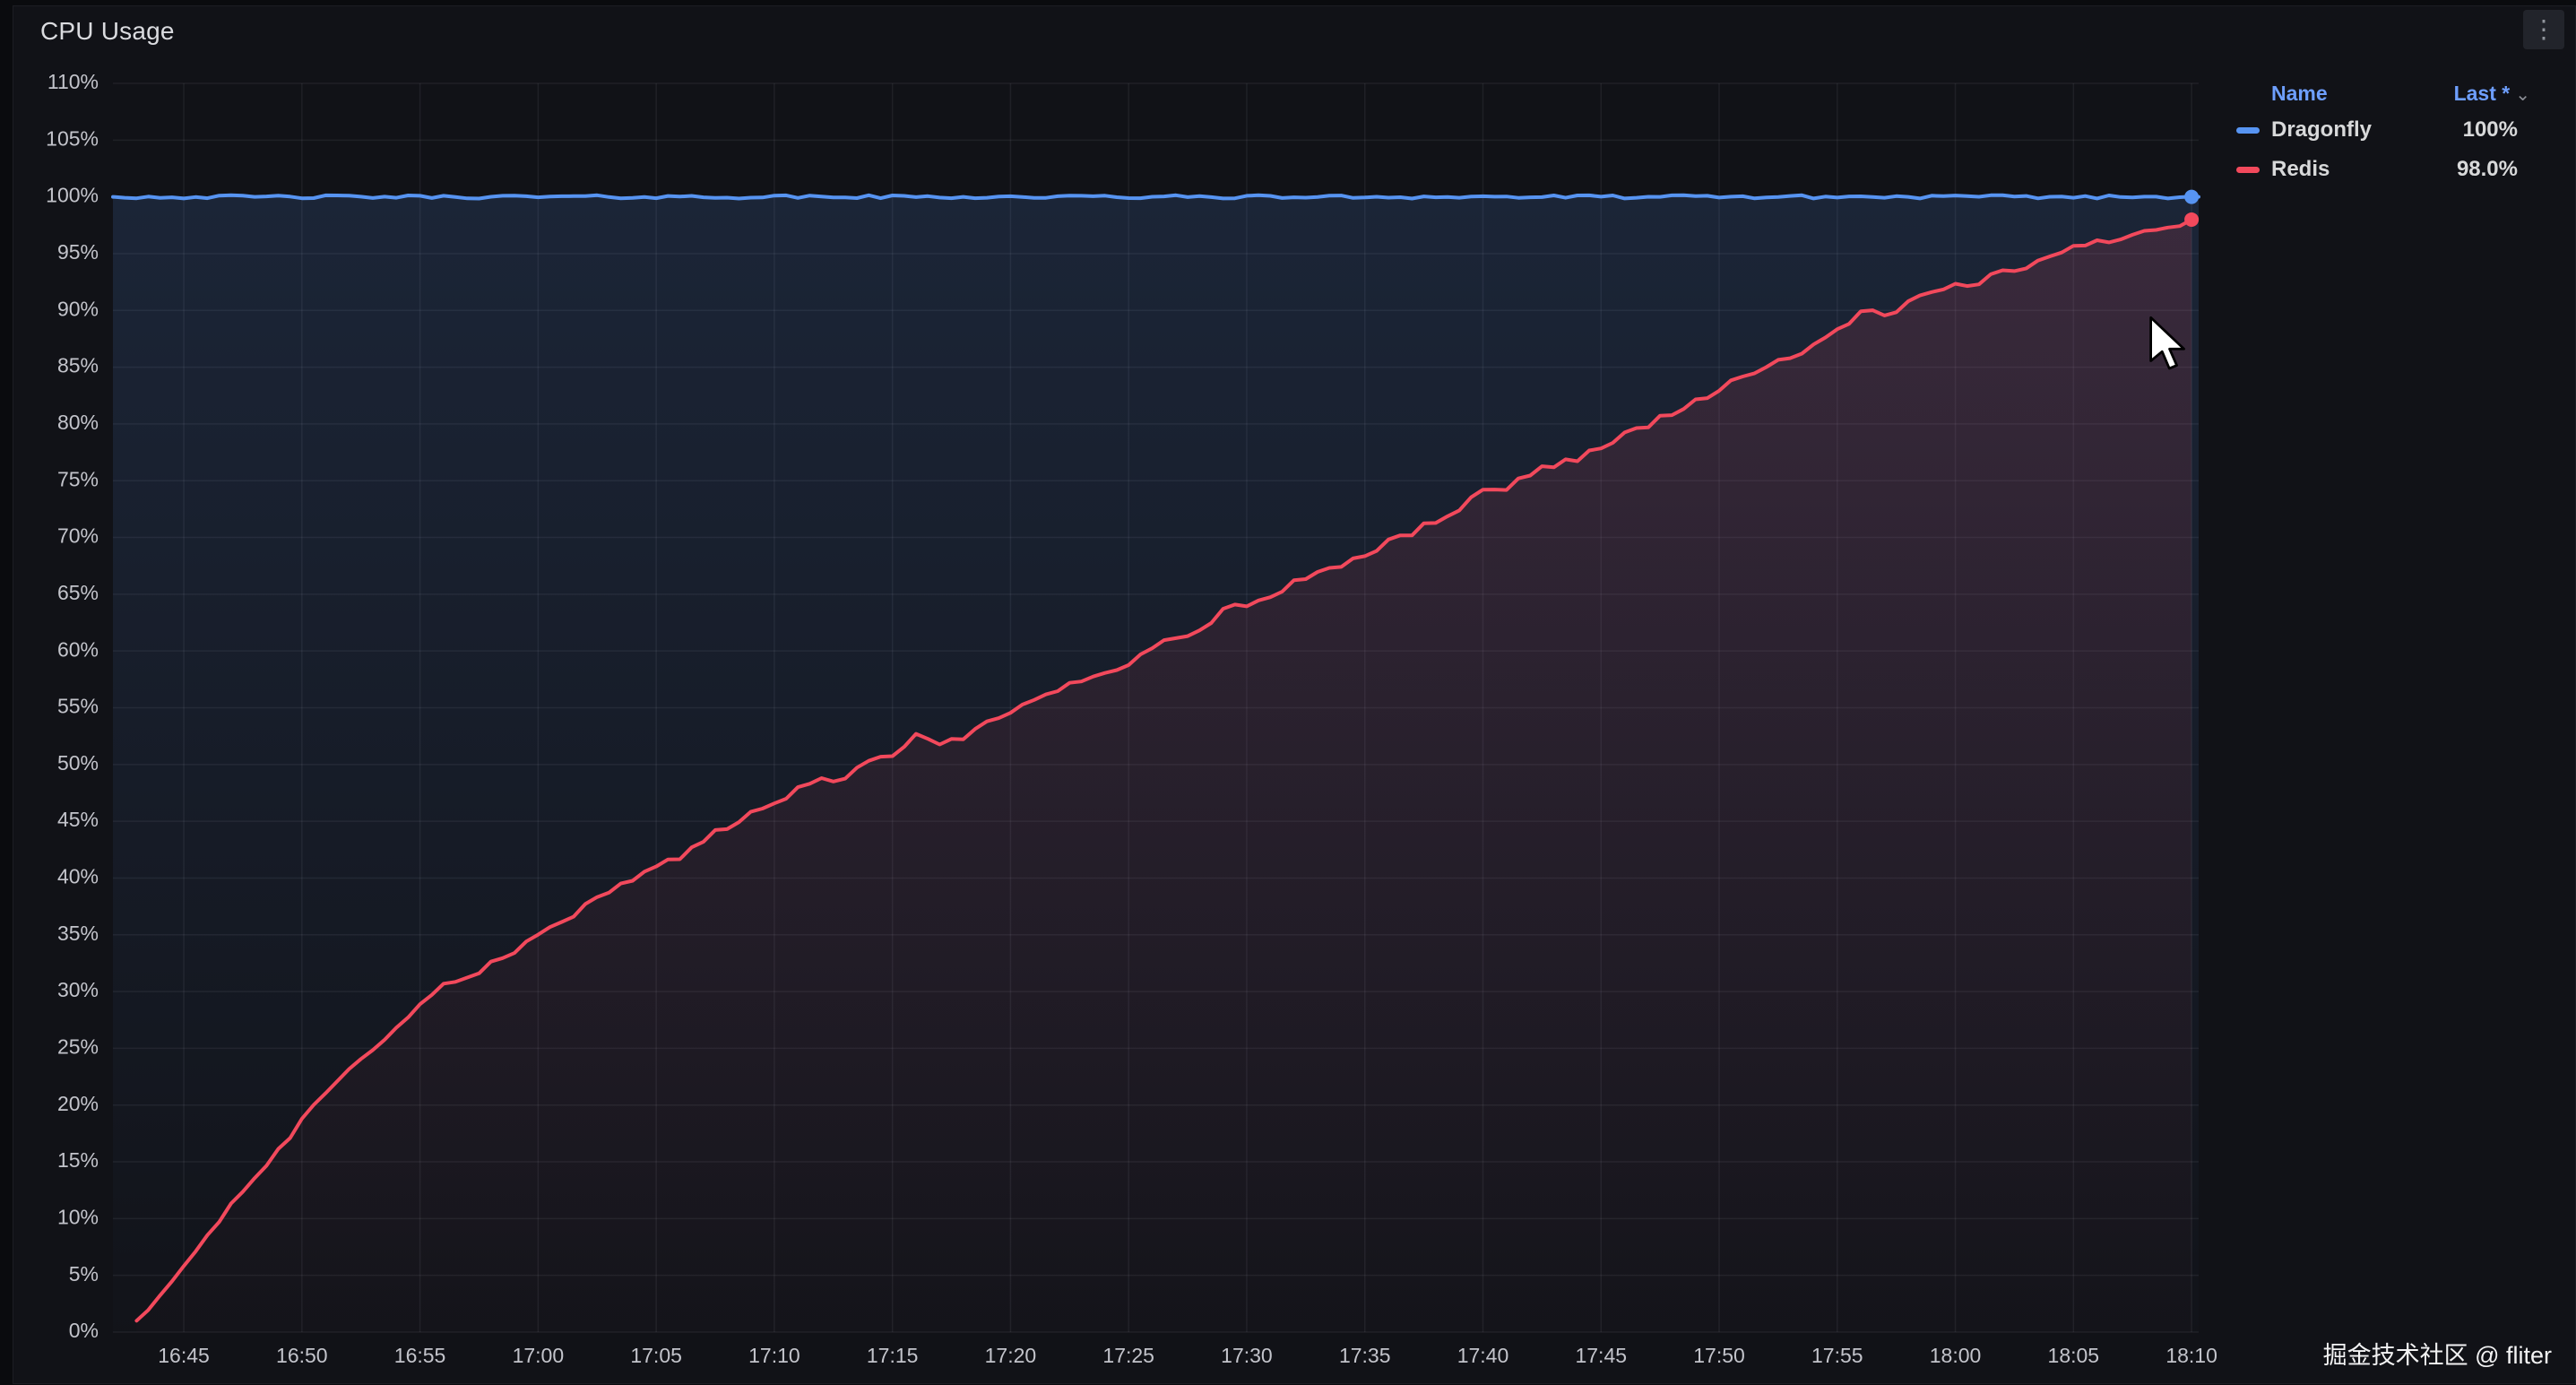 Image resolution: width=2576 pixels, height=1385 pixels. Describe the element at coordinates (2192, 220) in the screenshot. I see `redis-end-dot` at that location.